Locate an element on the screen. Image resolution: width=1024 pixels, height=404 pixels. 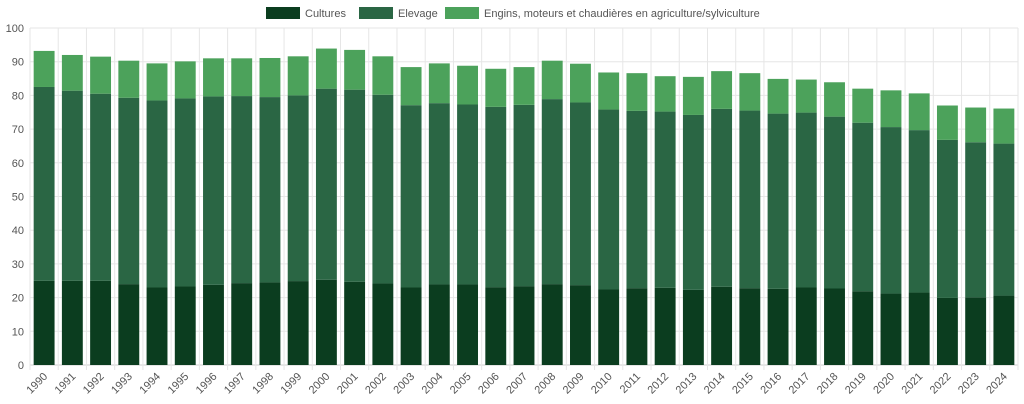
legend-item: Elevage is located at coordinates (398, 13).